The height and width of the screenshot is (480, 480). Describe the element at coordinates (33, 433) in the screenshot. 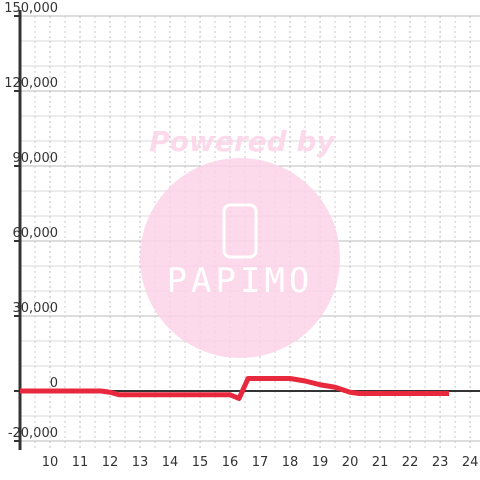

I see `y-tick-label: -20,000` at that location.